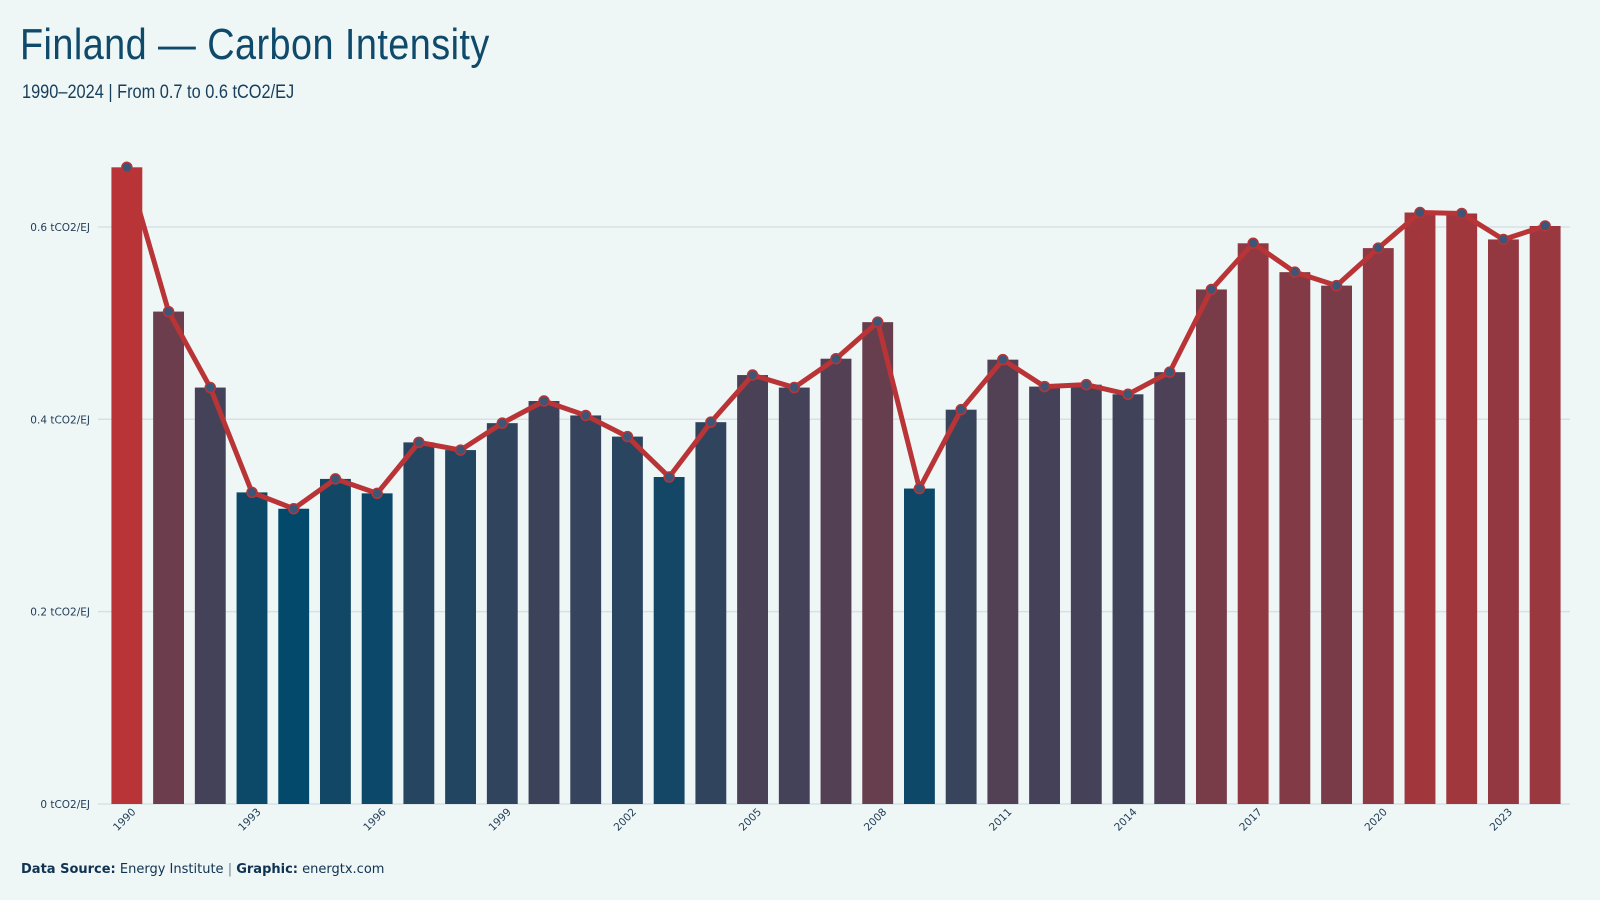  I want to click on x-tick-label: 1990, so click(124, 819).